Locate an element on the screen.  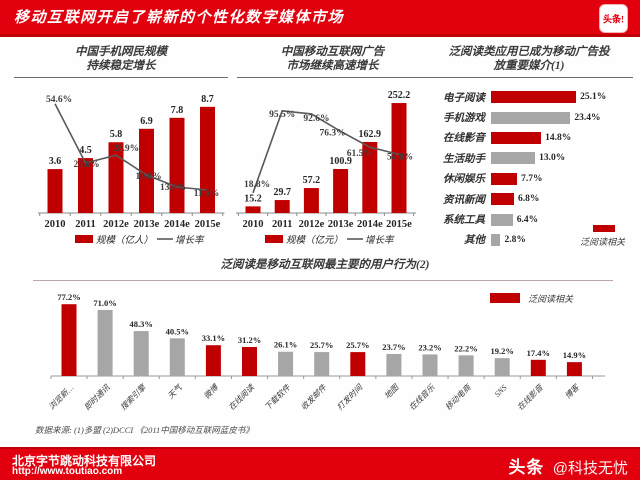
bar-value-label: 29.7 is located at coordinates (282, 192).